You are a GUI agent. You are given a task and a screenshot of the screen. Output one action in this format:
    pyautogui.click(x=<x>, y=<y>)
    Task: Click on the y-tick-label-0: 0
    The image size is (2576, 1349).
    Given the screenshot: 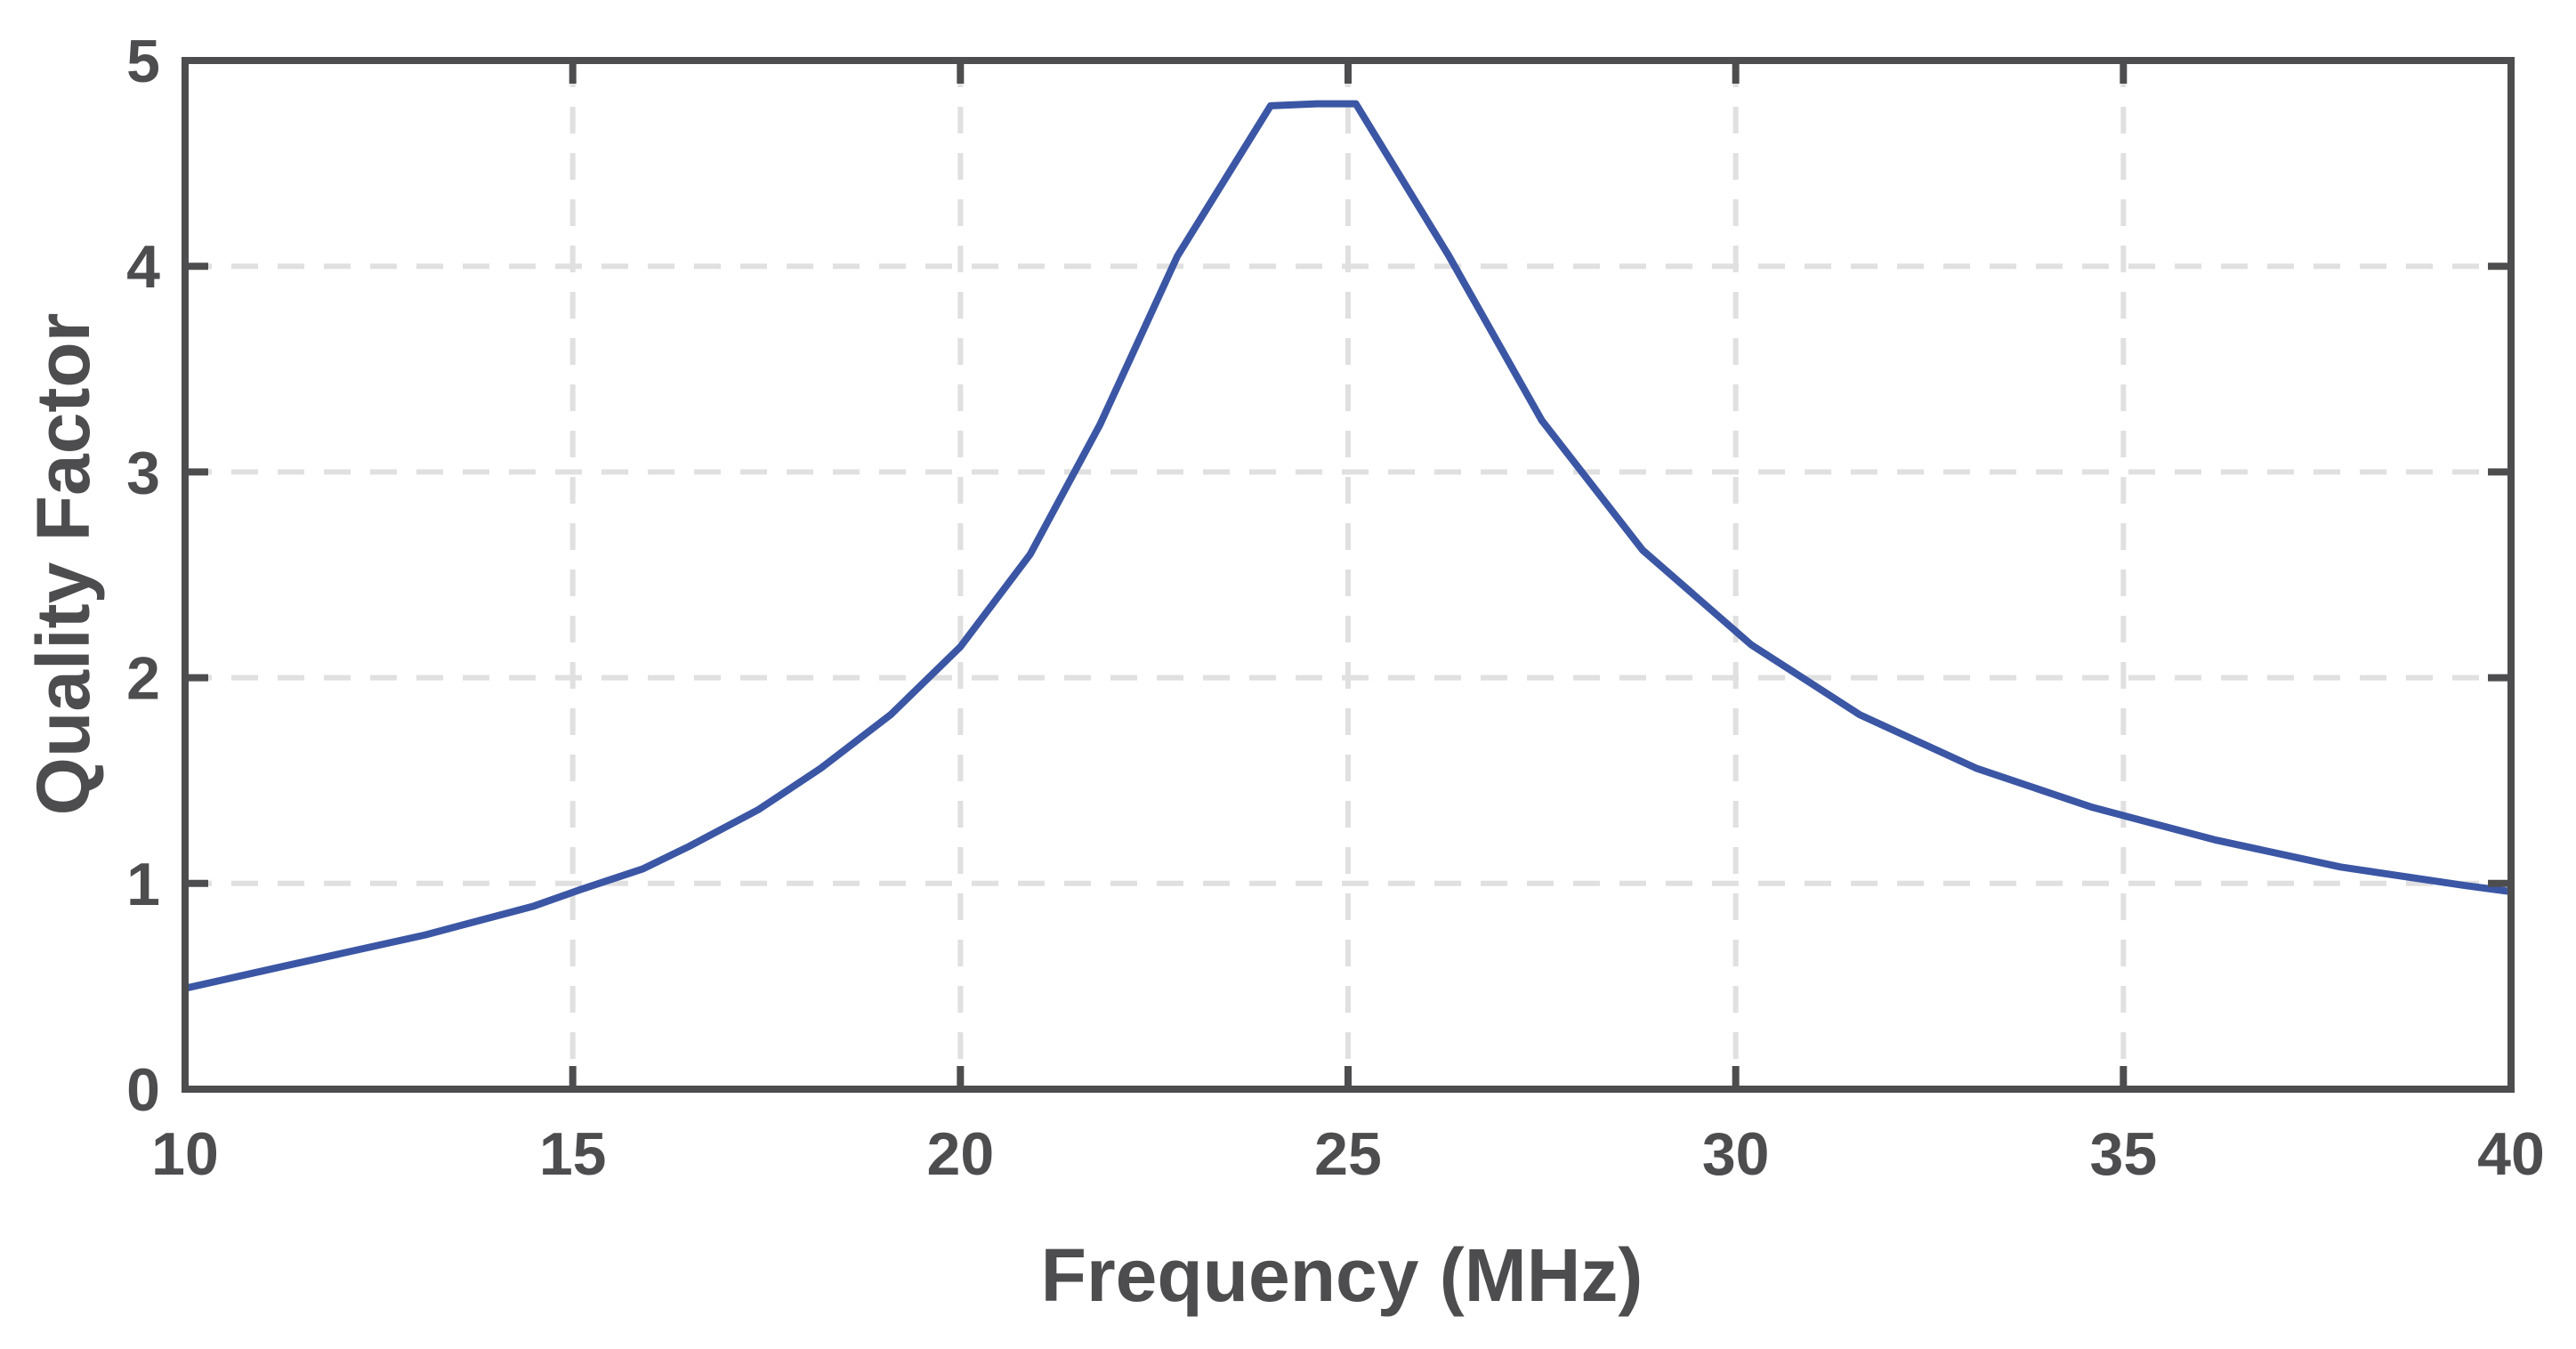 What is the action you would take?
    pyautogui.click(x=143, y=1090)
    